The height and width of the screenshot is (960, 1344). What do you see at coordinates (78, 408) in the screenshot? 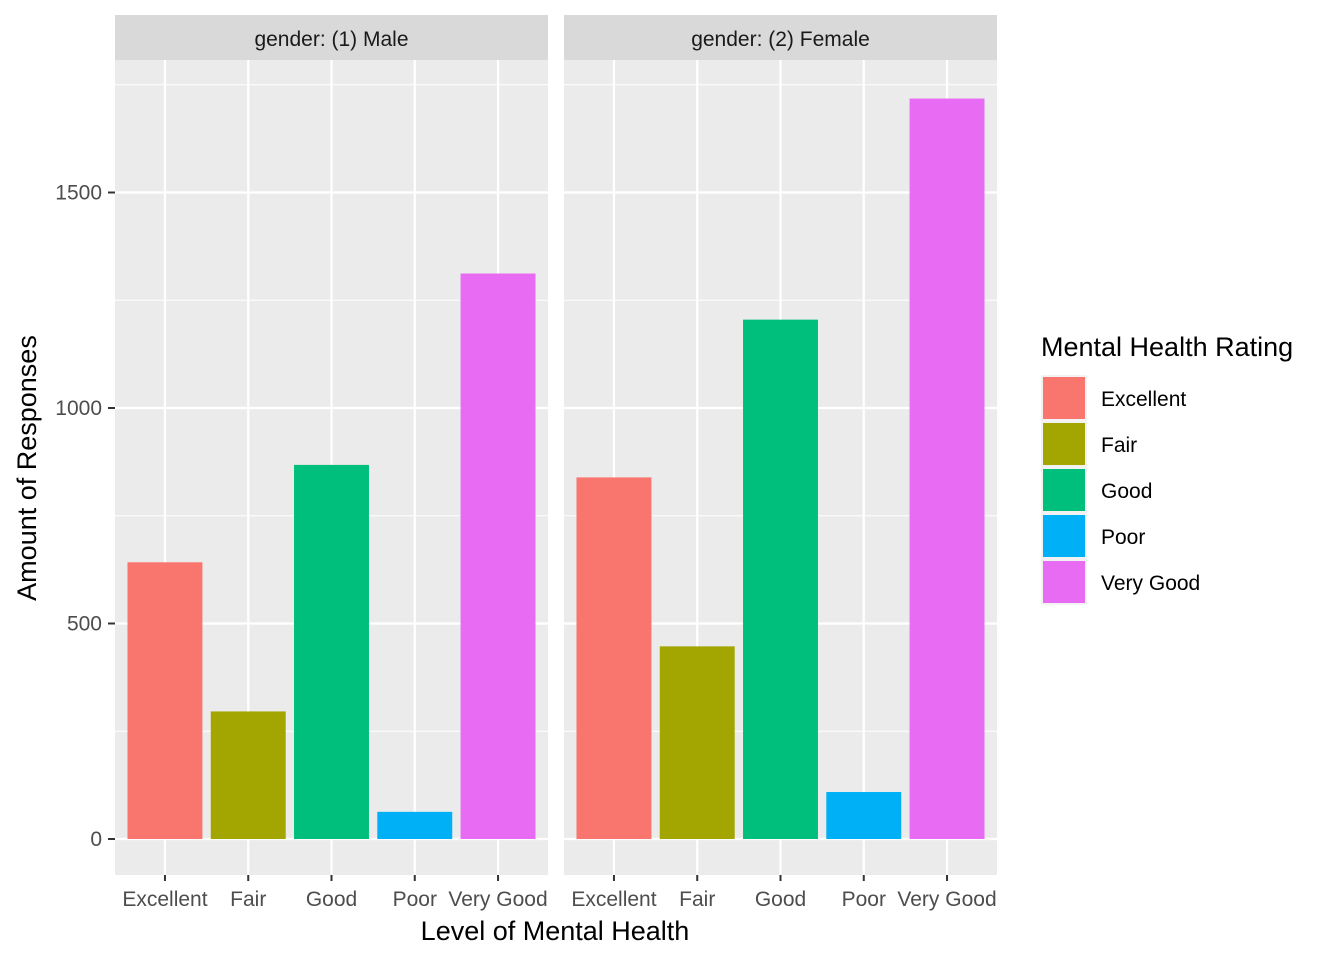
I see `y-tick-label: 1000` at bounding box center [78, 408].